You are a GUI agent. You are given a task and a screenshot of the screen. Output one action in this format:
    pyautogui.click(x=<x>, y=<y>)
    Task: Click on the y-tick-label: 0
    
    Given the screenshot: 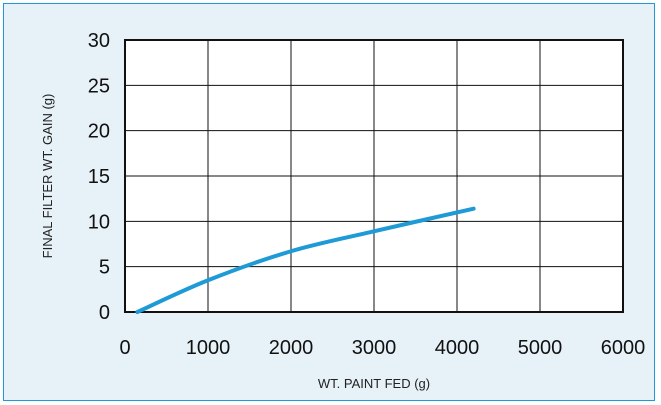 What is the action you would take?
    pyautogui.click(x=104, y=313)
    